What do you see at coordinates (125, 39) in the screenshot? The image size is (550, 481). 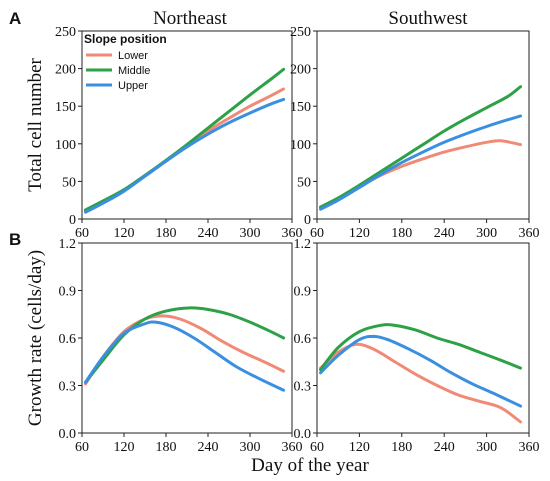 I see `legend-title: Slope position` at bounding box center [125, 39].